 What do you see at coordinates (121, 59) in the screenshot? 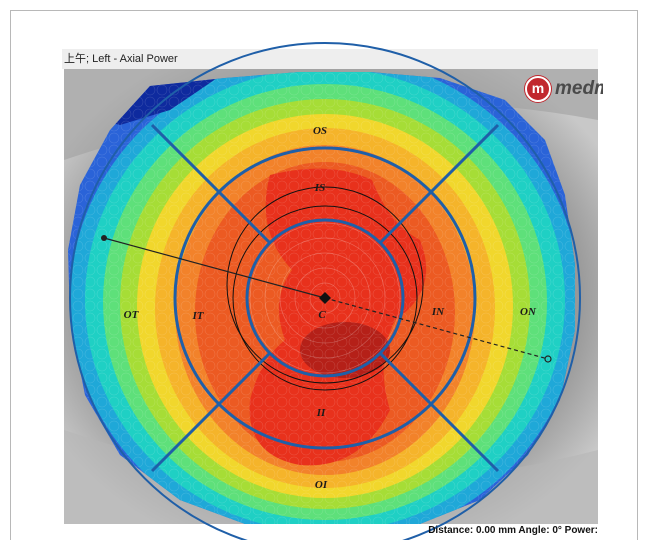
I see `map-title: 上午; Left - Axial Power` at bounding box center [121, 59].